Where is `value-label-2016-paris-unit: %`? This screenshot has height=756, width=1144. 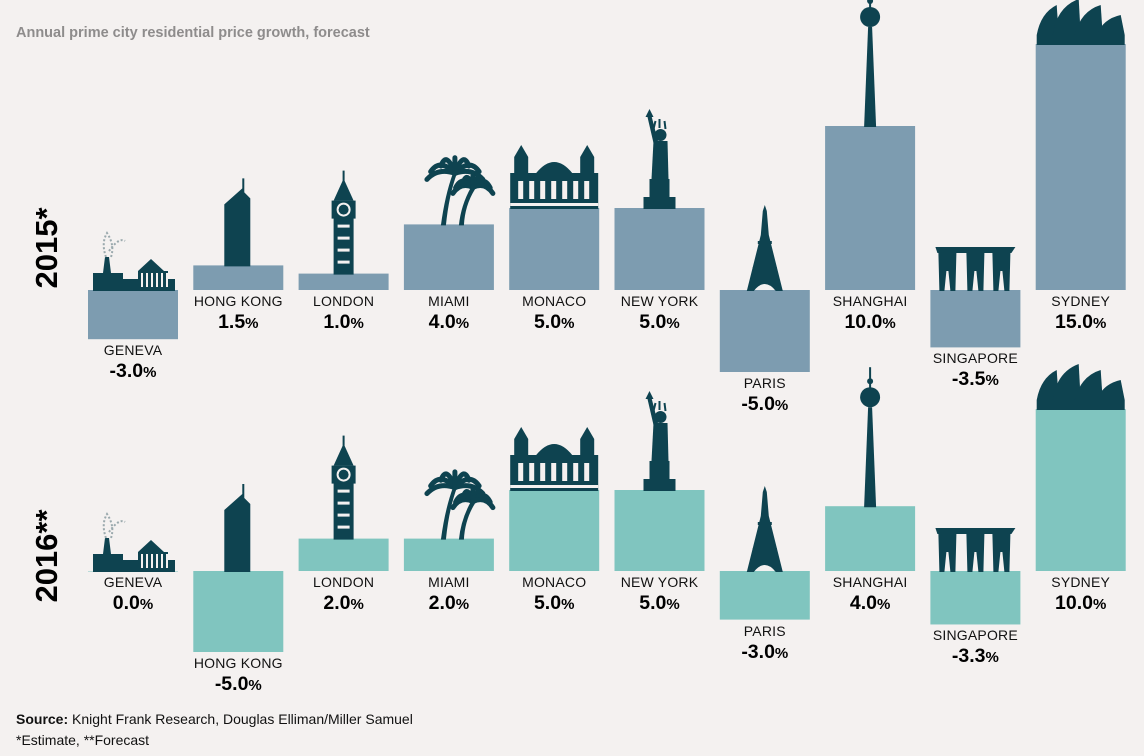 value-label-2016-paris-unit: % is located at coordinates (781, 653).